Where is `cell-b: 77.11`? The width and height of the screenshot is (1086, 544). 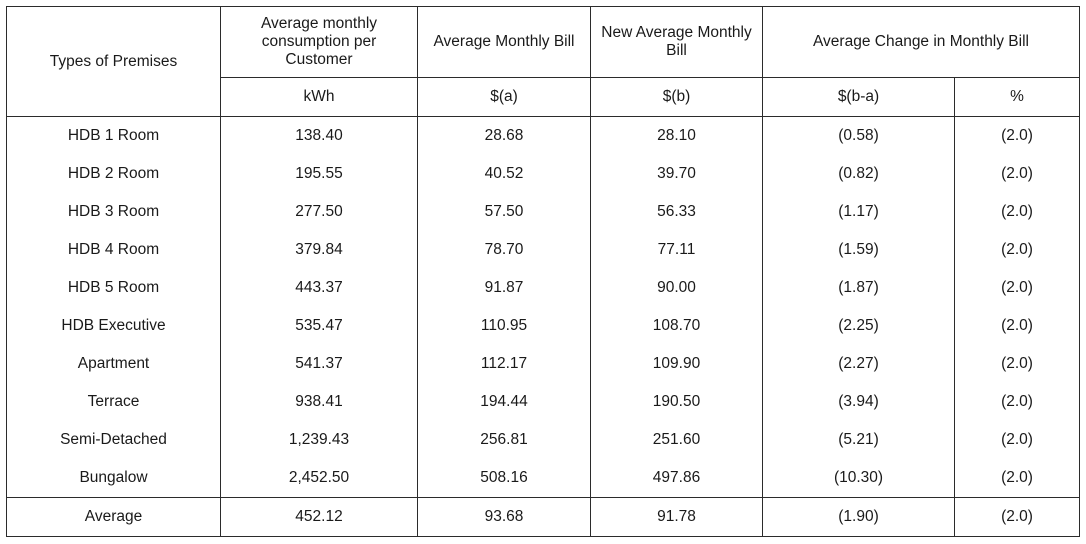
cell-b: 77.11 is located at coordinates (676, 250).